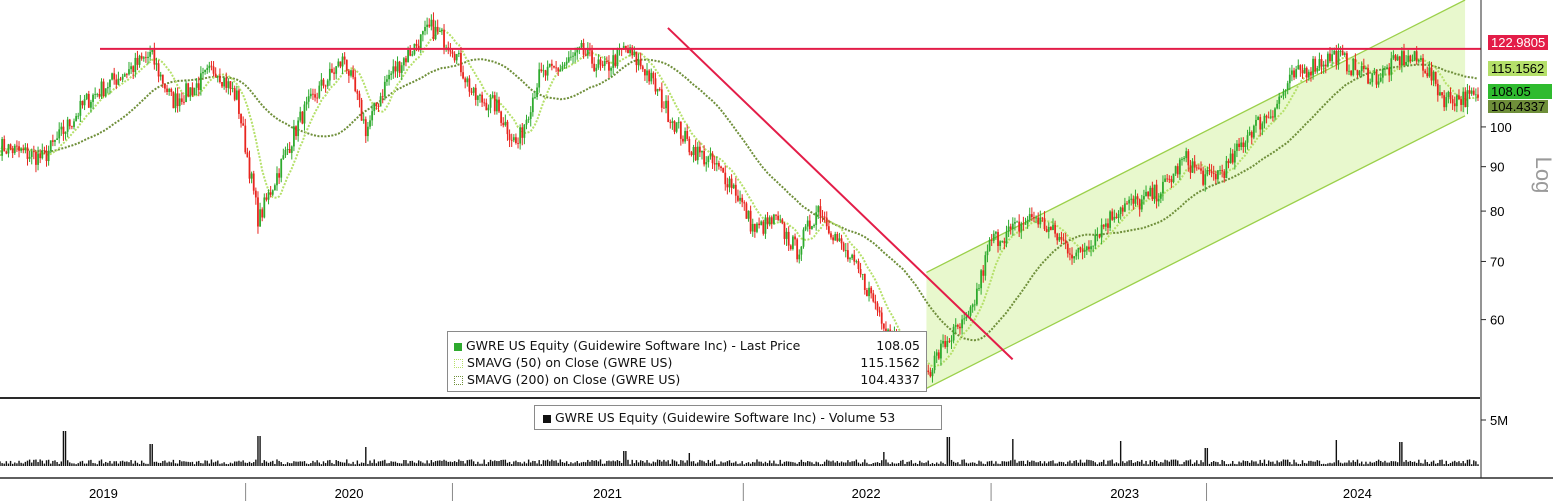  I want to click on year-label: 2023, so click(1124, 493).